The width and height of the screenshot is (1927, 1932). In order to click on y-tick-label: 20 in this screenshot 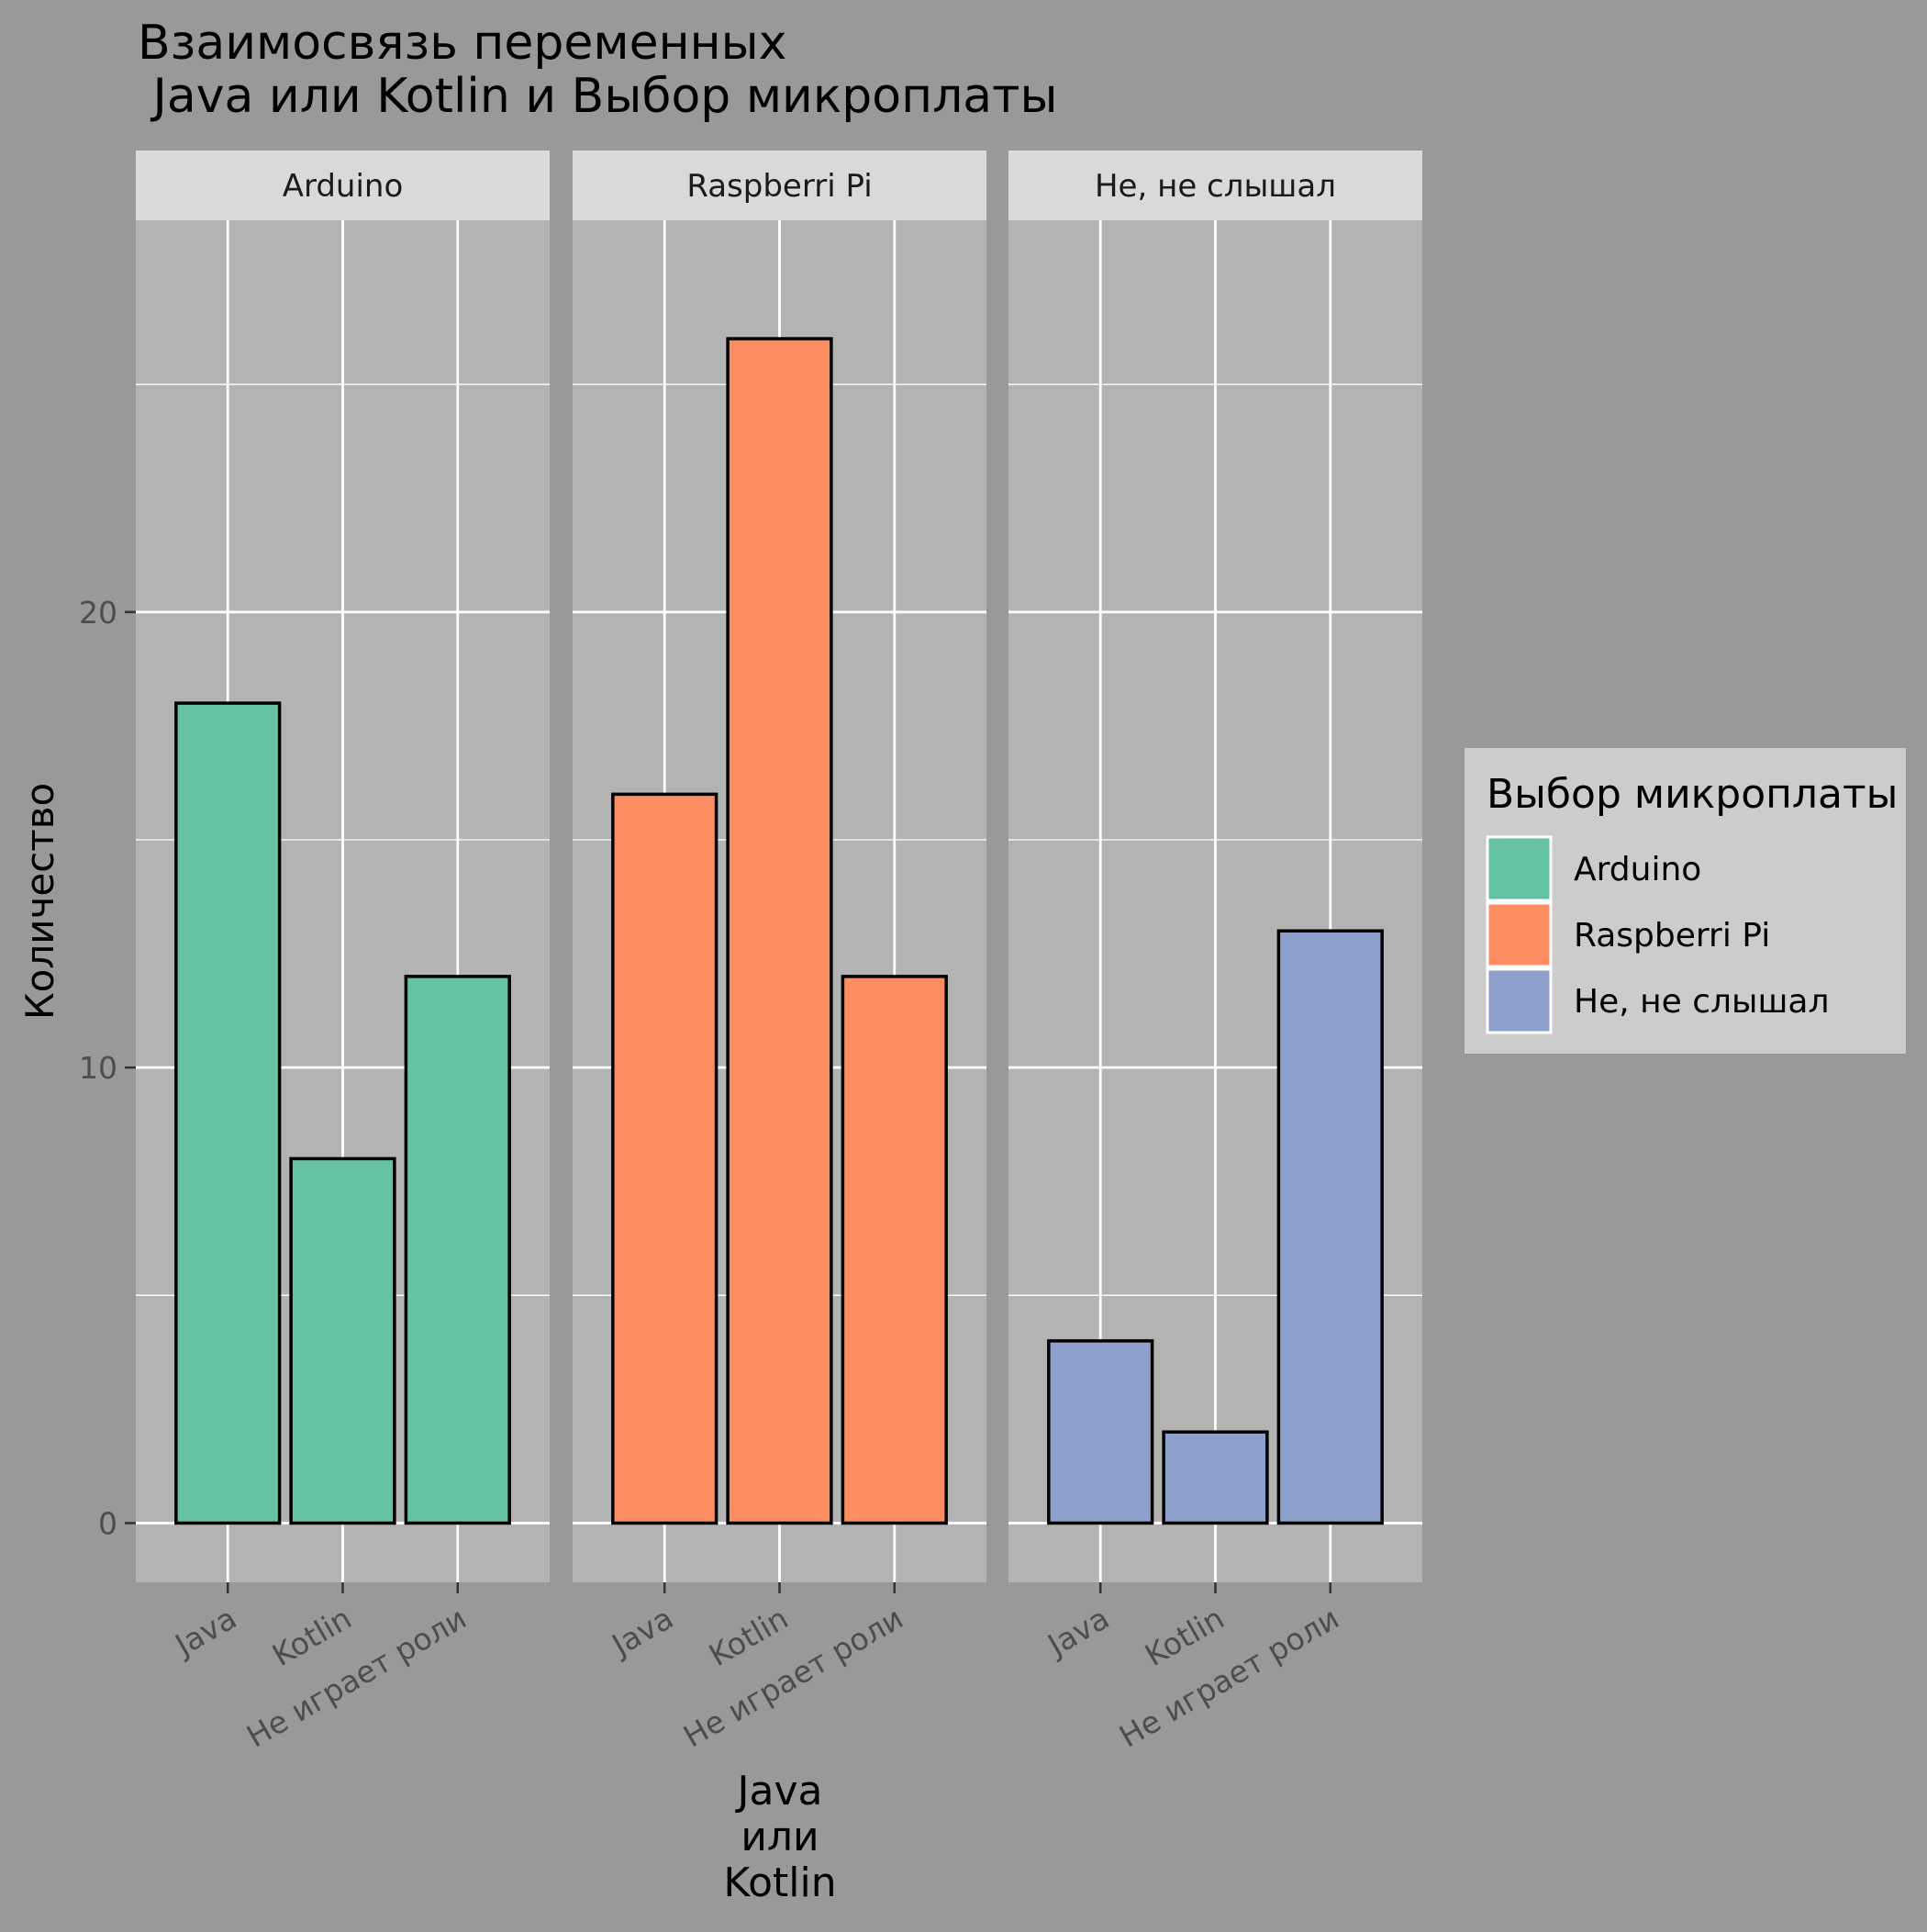, I will do `click(98, 613)`.